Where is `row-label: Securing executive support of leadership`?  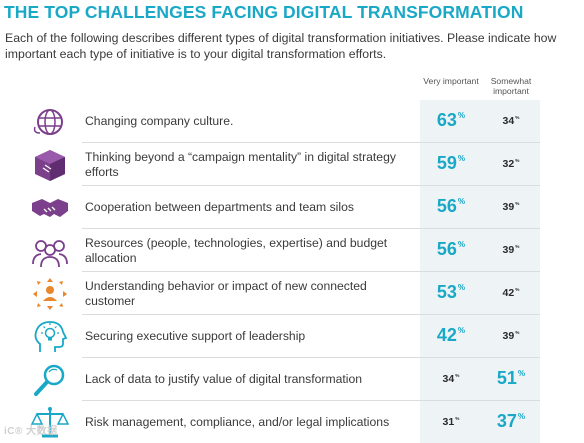 row-label: Securing executive support of leadership is located at coordinates (195, 336).